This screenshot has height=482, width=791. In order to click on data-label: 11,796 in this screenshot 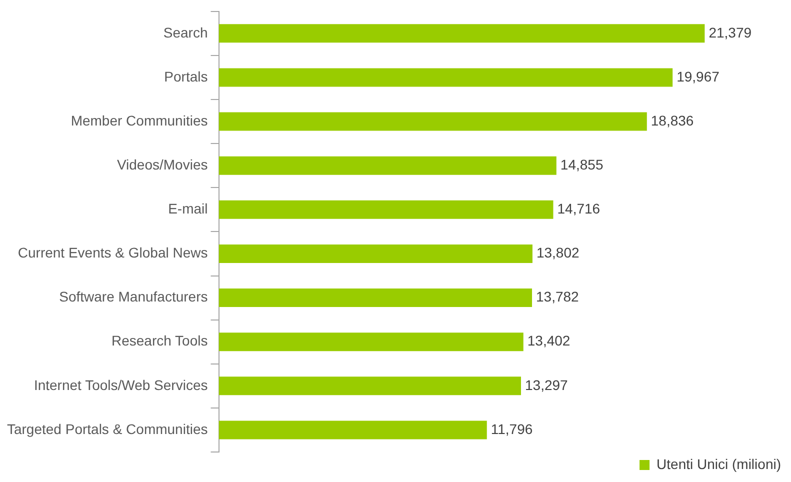, I will do `click(511, 428)`.